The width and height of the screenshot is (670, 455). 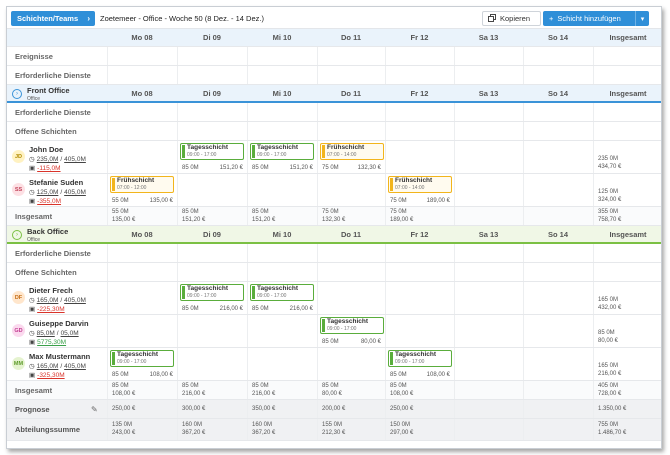 I want to click on total-cell: 125 0M 324,00 €, so click(x=627, y=190).